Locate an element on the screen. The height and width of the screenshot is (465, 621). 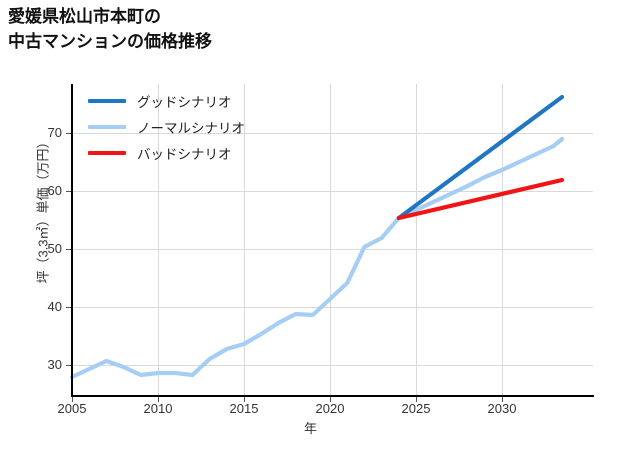
legend-item-bad: バッドシナリオ is located at coordinates (203, 153).